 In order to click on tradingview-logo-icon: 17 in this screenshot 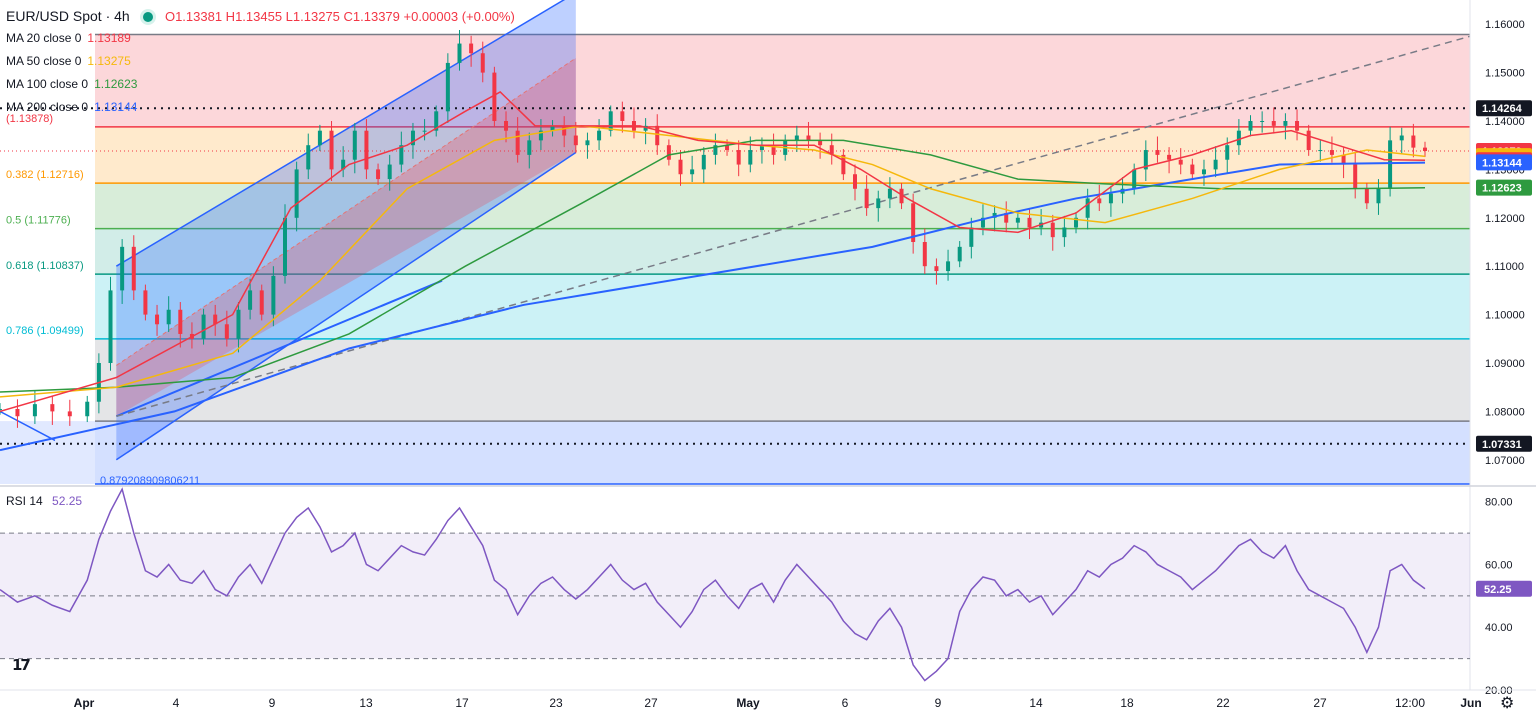, I will do `click(21, 665)`.